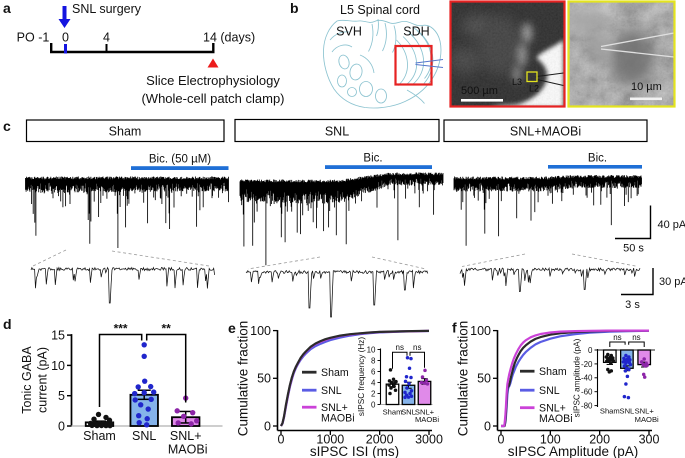  What do you see at coordinates (361, 376) in the screenshot?
I see `y-axis-title: sIPSC frequency (Hz)` at bounding box center [361, 376].